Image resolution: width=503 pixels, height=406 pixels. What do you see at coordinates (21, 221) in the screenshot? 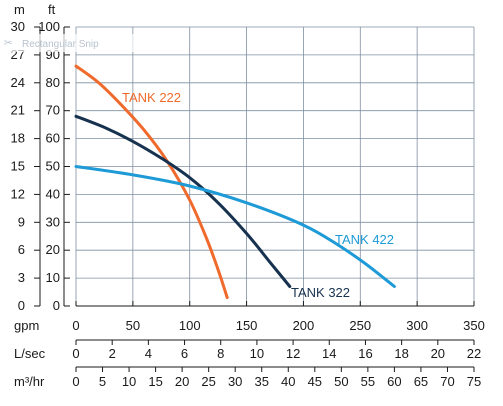
I see `tick-label-m: 9` at bounding box center [21, 221].